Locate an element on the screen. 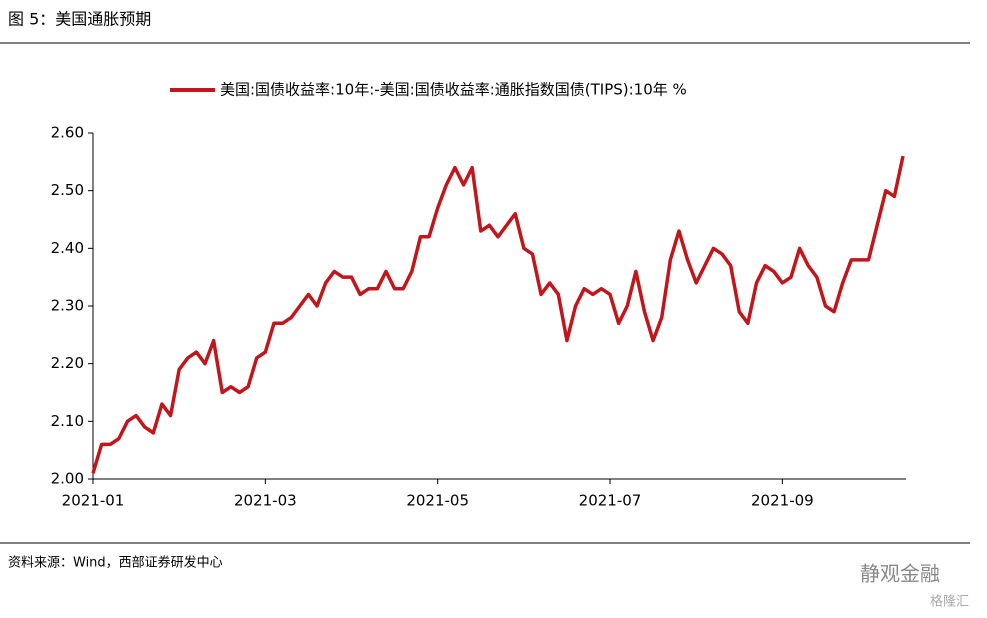 This screenshot has height=618, width=987. y-tick-label: 2.00 is located at coordinates (67, 479).